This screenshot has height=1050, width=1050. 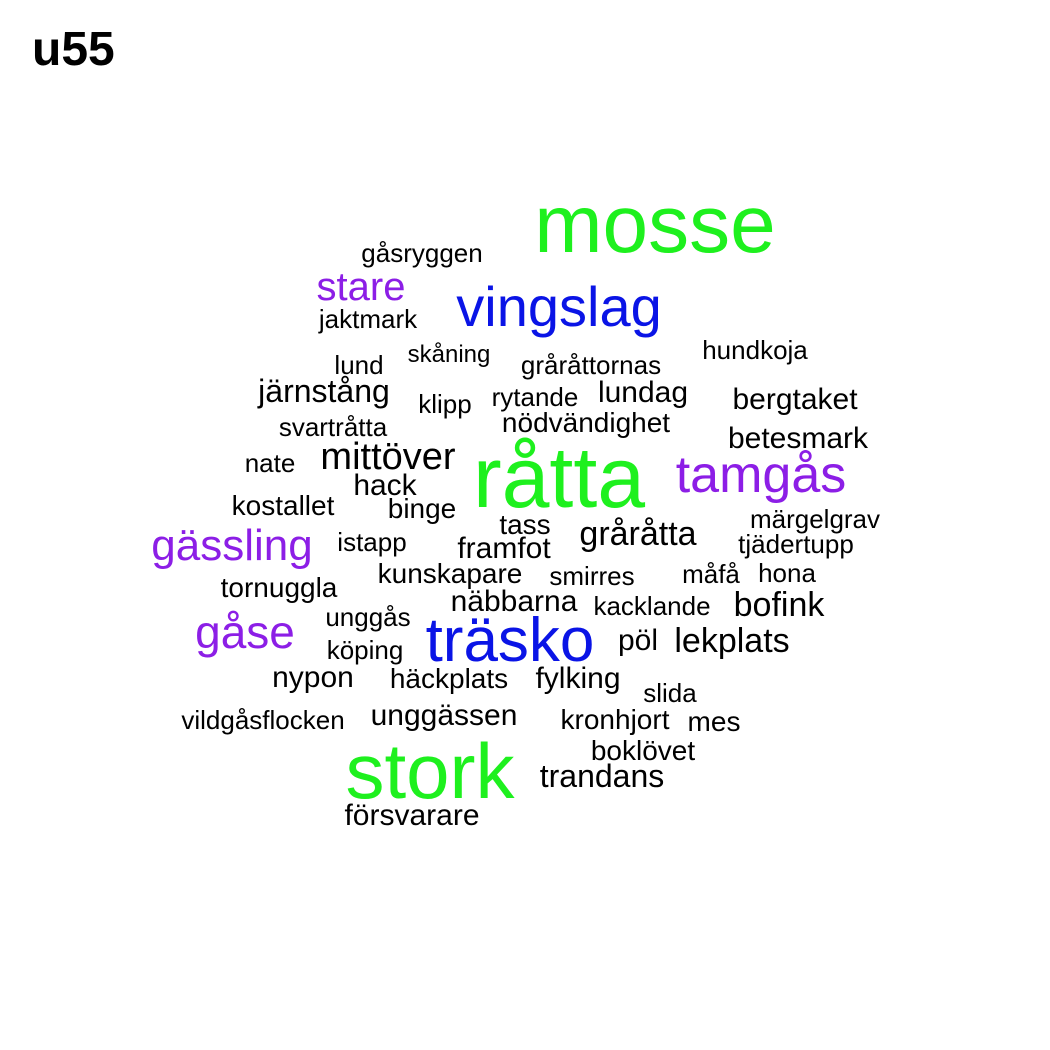 I want to click on word-hackplats: häckplats, so click(x=449, y=678).